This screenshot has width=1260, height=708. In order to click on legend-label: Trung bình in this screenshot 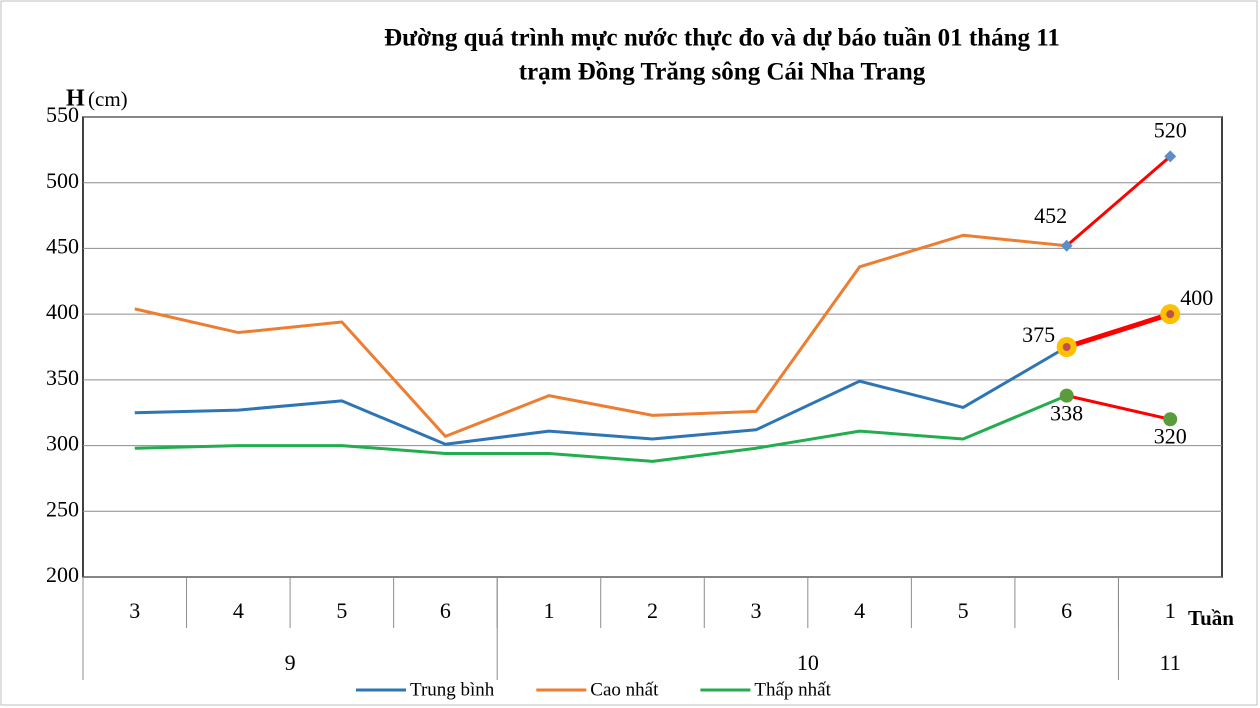, I will do `click(452, 689)`.